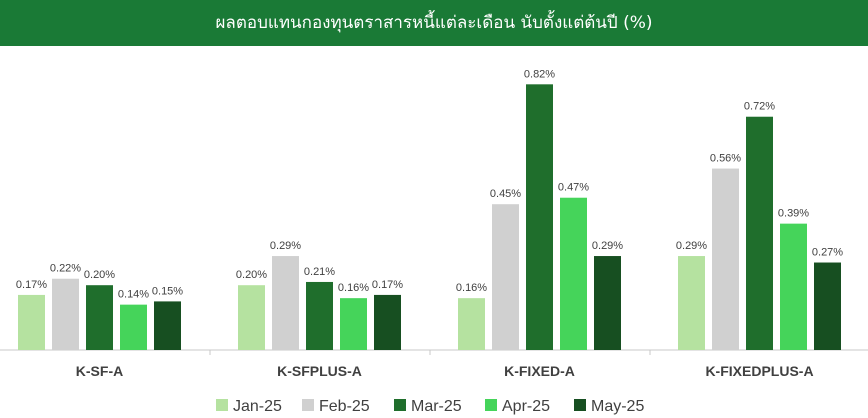  Describe the element at coordinates (319, 371) in the screenshot. I see `category-label: K-SFPLUS-A` at that location.